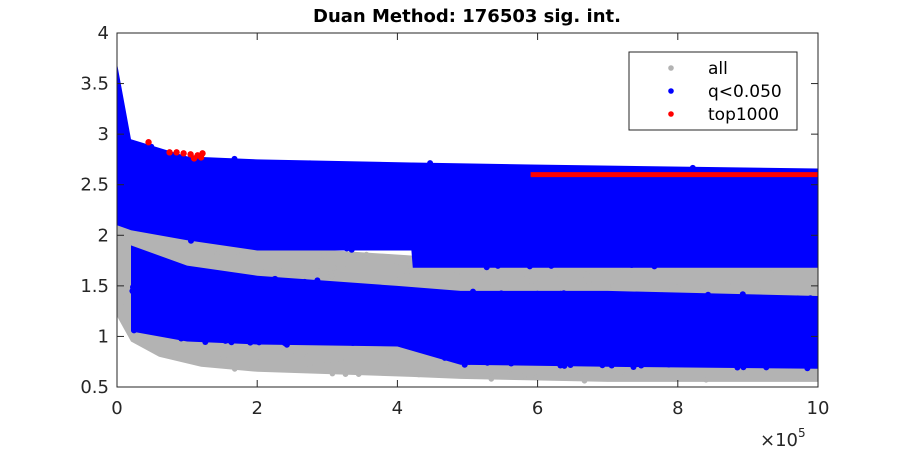 This screenshot has height=450, width=900. Describe the element at coordinates (176, 152) in the screenshot. I see `series-top1000-point` at that location.